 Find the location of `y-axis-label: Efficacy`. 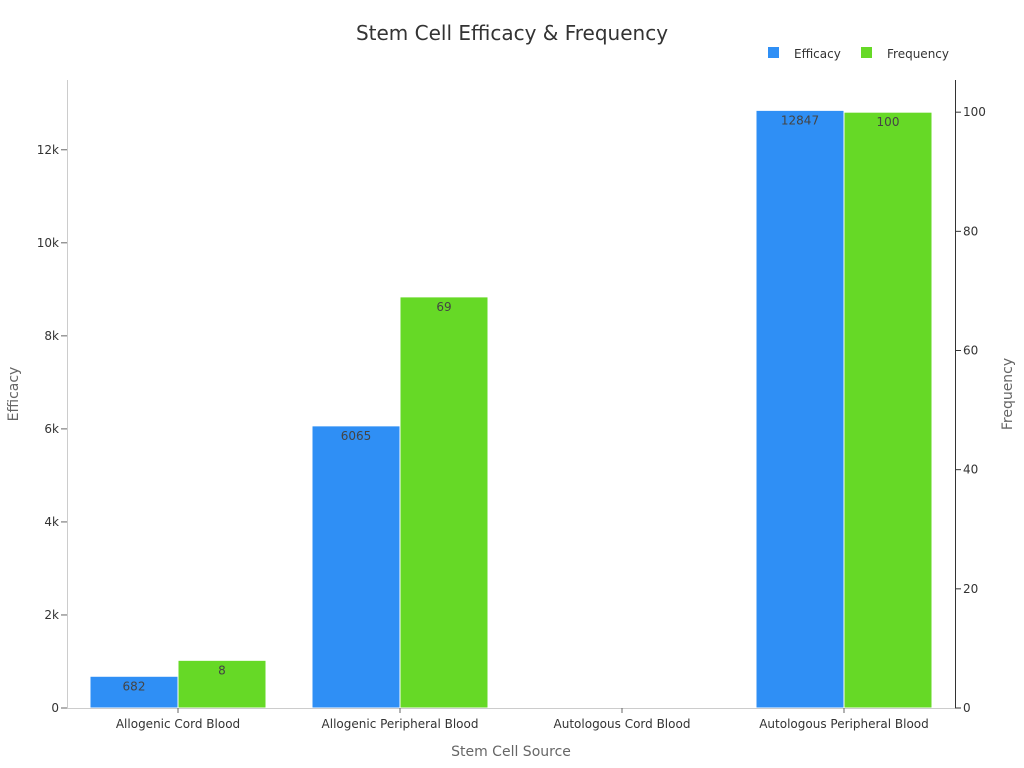

y-axis-label: Efficacy is located at coordinates (14, 394).